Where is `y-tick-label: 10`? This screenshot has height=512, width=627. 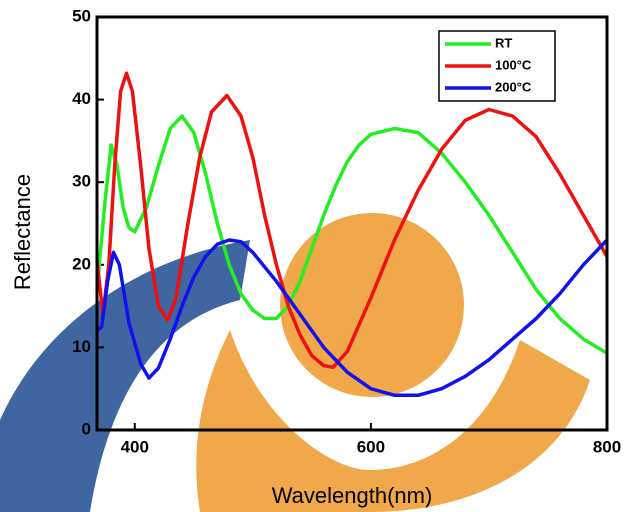 y-tick-label: 10 is located at coordinates (81, 346).